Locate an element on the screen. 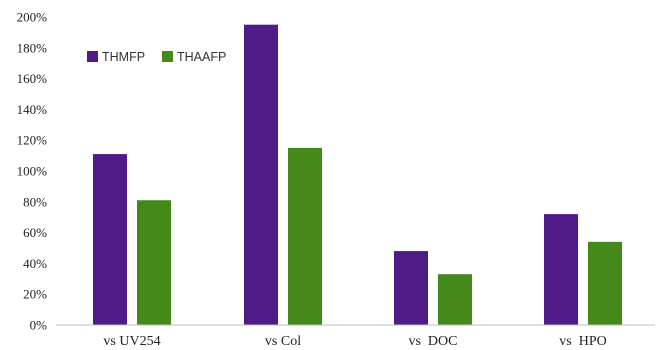 The image size is (657, 350). legend-swatch-thmfp is located at coordinates (92, 56).